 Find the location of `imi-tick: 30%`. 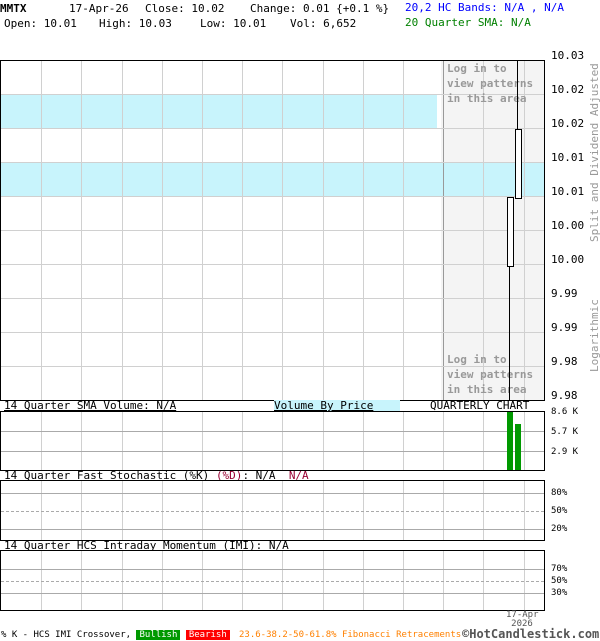

imi-tick: 30% is located at coordinates (559, 593).